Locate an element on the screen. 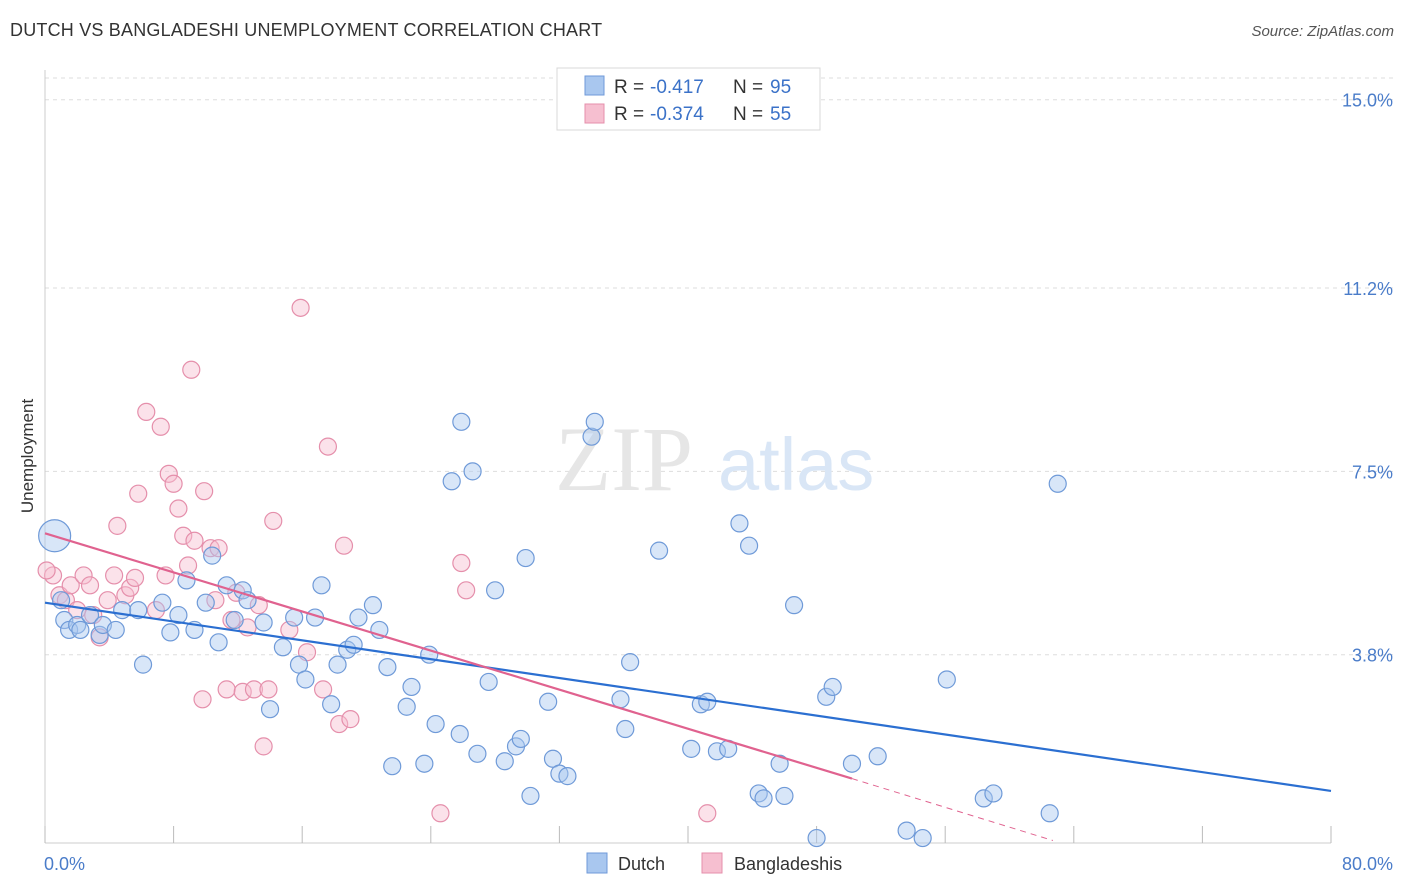 The image size is (1406, 892). watermark-zip: ZIP is located at coordinates (624, 459).